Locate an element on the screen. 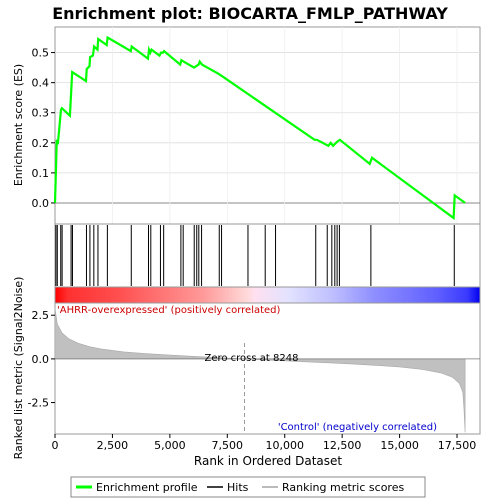 The width and height of the screenshot is (500, 500). legend-hits-label: Hits is located at coordinates (238, 487).